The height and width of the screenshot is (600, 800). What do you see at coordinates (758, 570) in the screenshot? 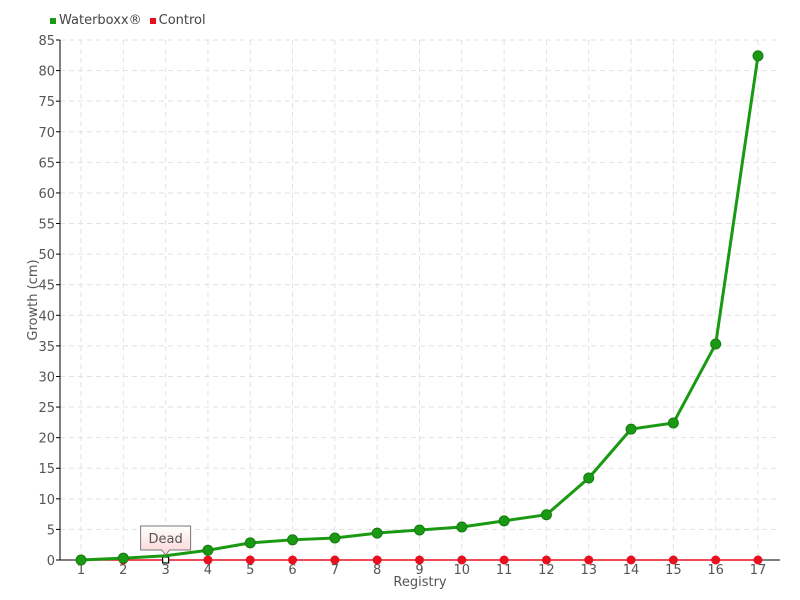
I see `x-tick-label: 17` at bounding box center [758, 570].